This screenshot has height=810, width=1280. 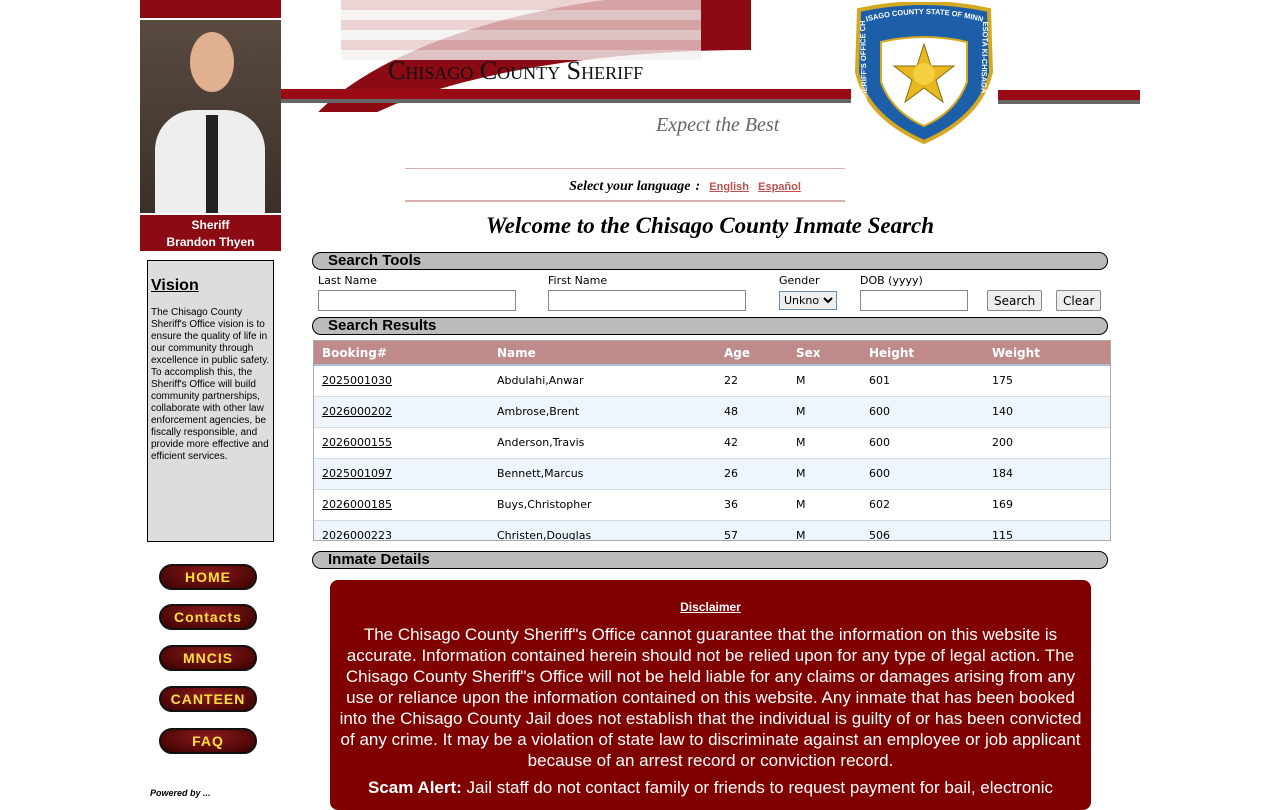 What do you see at coordinates (357, 504) in the screenshot?
I see `booking-link: 2026000185` at bounding box center [357, 504].